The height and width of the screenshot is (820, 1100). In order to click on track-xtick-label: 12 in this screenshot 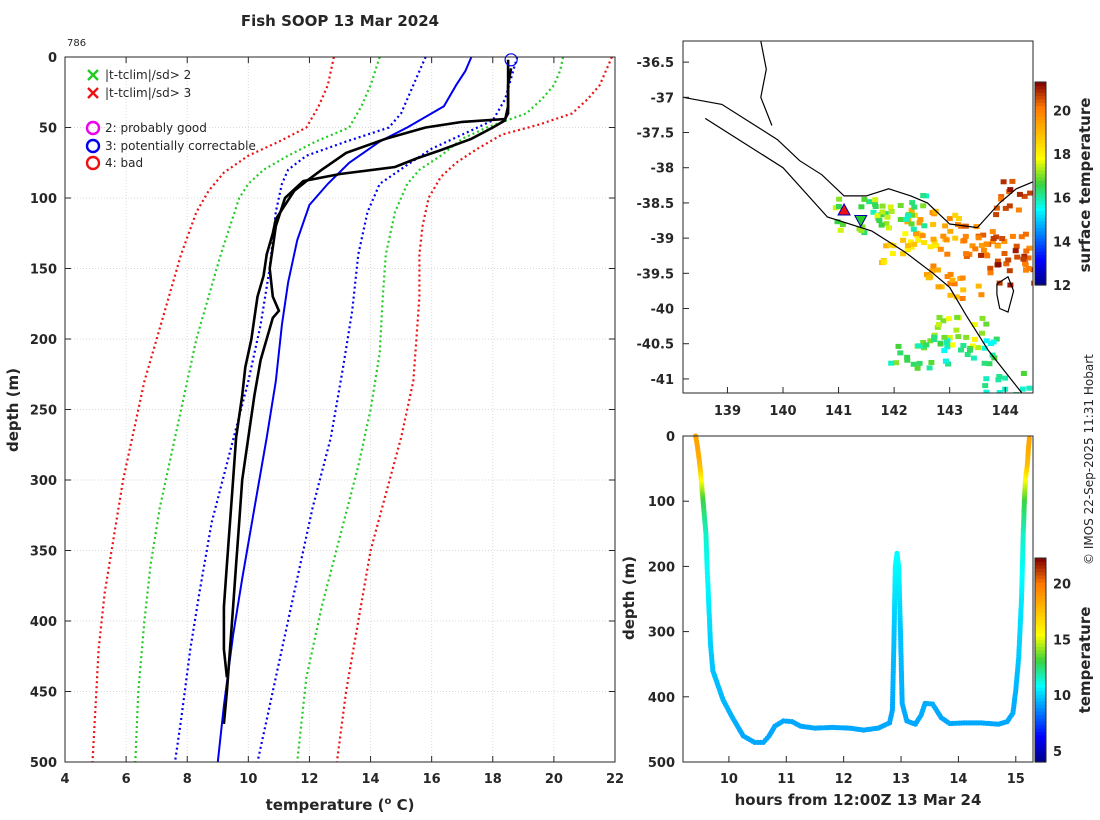, I will do `click(844, 779)`.